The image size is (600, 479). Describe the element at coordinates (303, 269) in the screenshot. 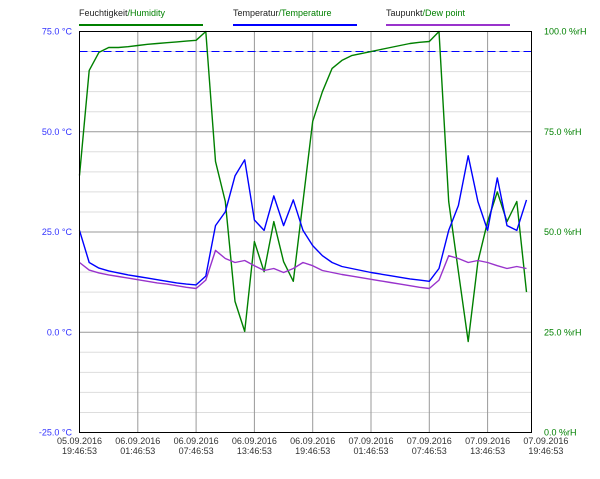

I see `series-line` at that location.